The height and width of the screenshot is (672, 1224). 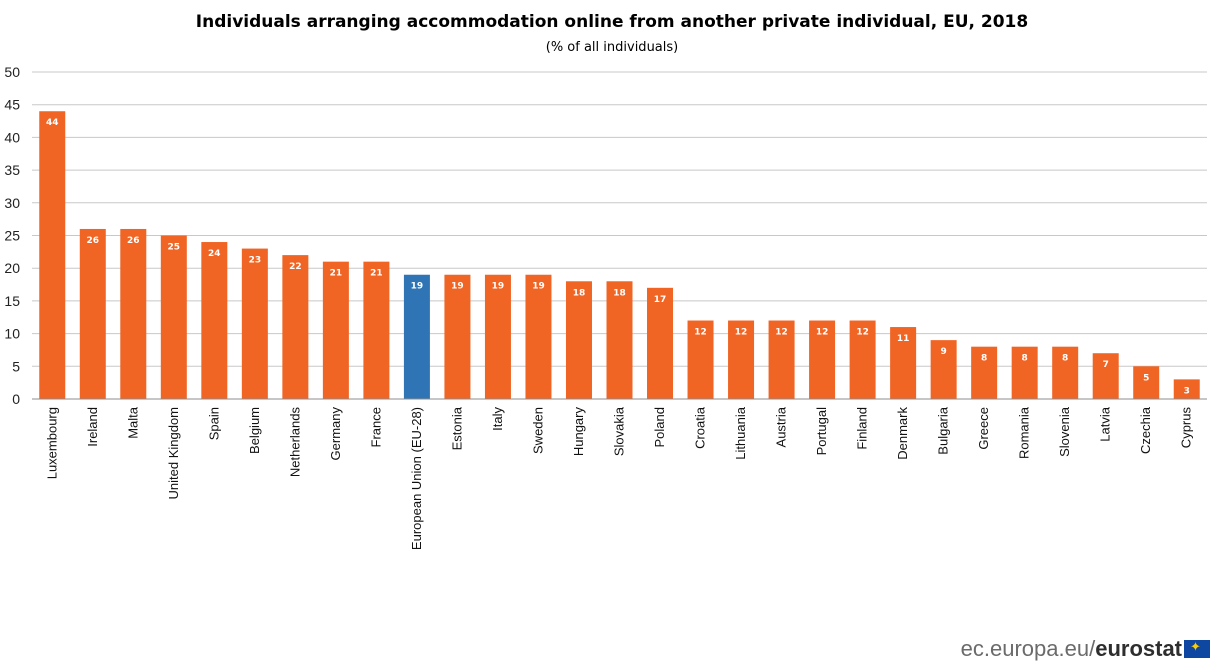 What do you see at coordinates (12, 170) in the screenshot?
I see `y-tick-label: 35` at bounding box center [12, 170].